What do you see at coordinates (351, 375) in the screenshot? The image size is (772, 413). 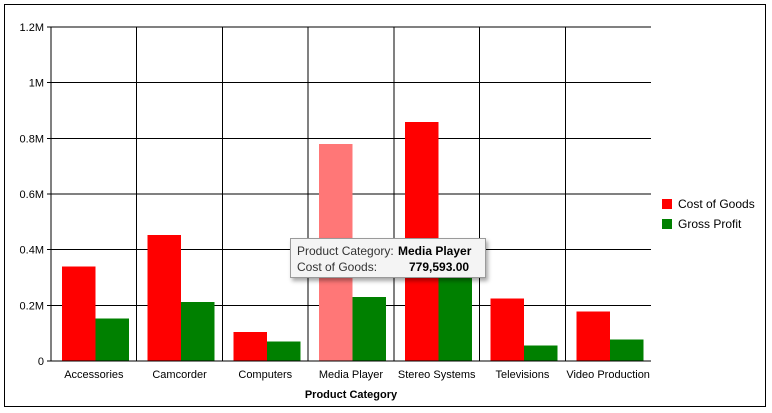 I see `x-tick-label: Media Player` at bounding box center [351, 375].